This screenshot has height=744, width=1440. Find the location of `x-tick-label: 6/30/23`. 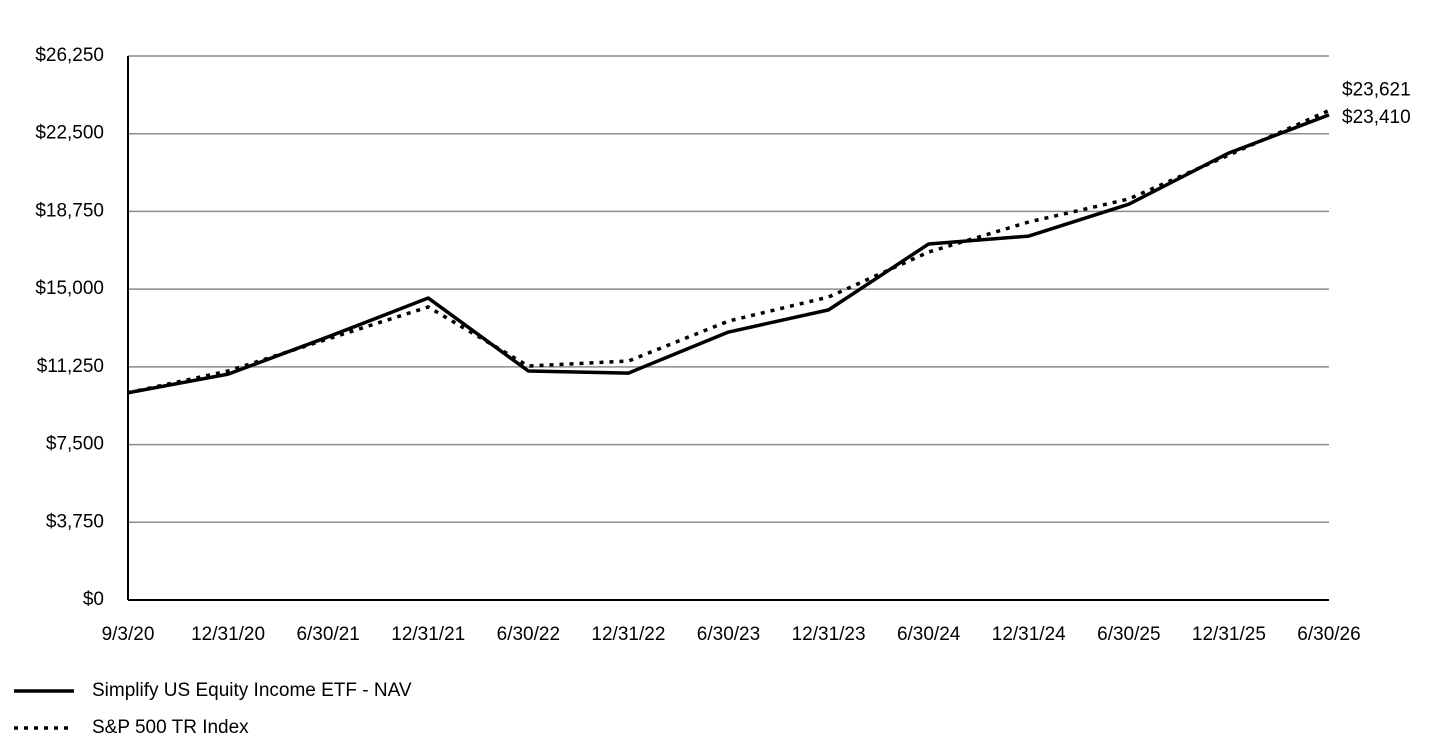

x-tick-label: 6/30/23 is located at coordinates (728, 634).